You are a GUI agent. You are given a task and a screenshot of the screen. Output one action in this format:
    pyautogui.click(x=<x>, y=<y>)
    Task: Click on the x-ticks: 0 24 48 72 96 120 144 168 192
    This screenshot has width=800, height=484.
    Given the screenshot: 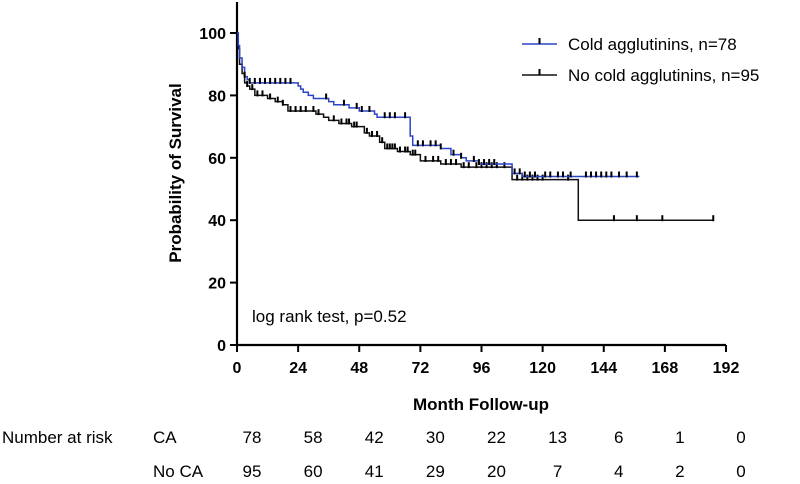 What is the action you would take?
    pyautogui.click(x=486, y=361)
    